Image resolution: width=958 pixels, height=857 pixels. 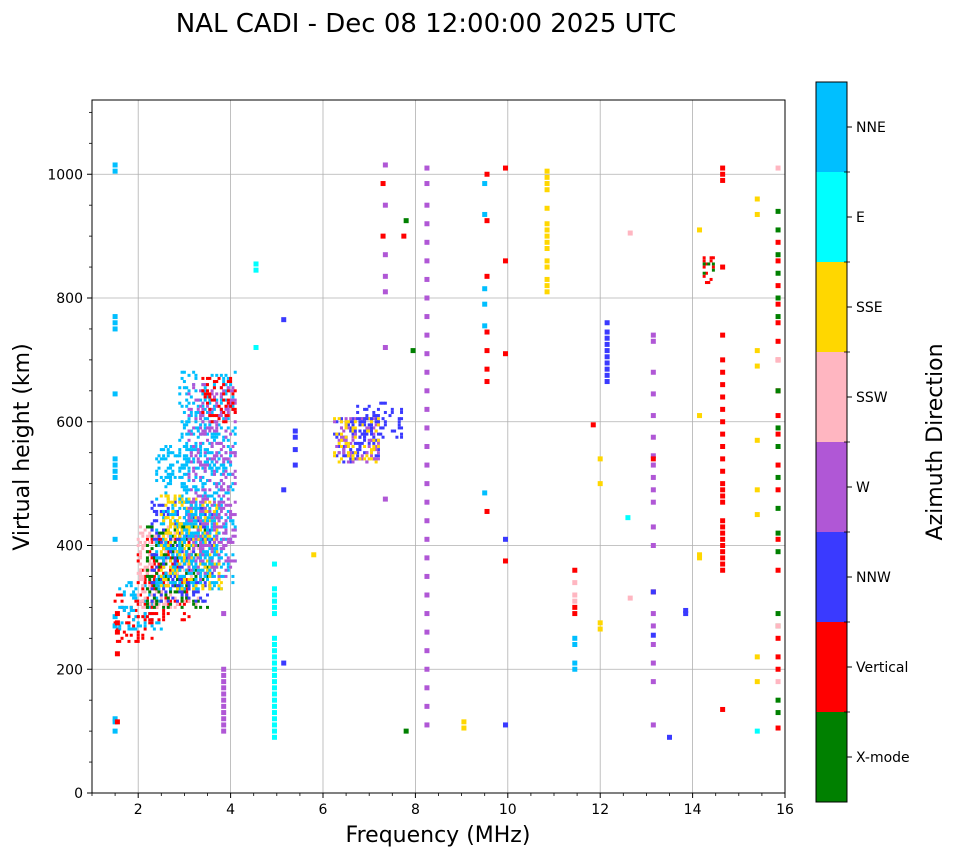 I want to click on colorbar-tick-label: X-mode, so click(x=883, y=758).